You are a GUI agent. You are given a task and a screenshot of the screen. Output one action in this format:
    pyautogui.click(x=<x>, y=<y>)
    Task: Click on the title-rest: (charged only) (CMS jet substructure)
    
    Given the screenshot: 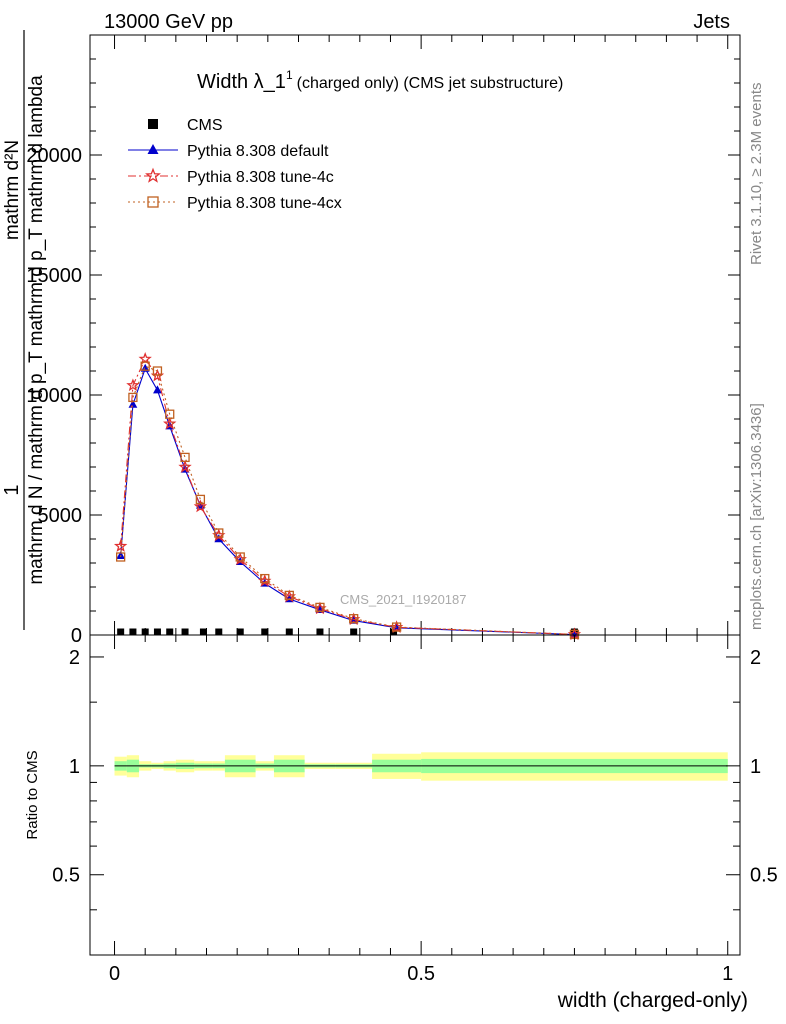 What is the action you would take?
    pyautogui.click(x=430, y=83)
    